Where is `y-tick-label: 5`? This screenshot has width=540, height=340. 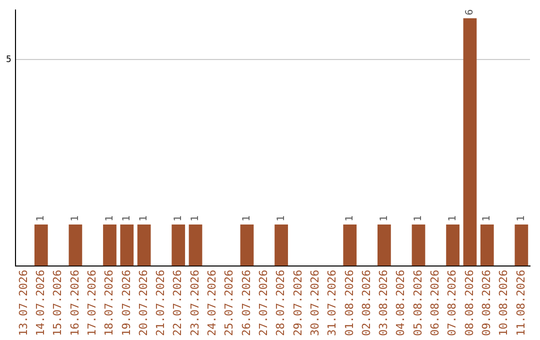
y-tick-label: 5 is located at coordinates (9, 59).